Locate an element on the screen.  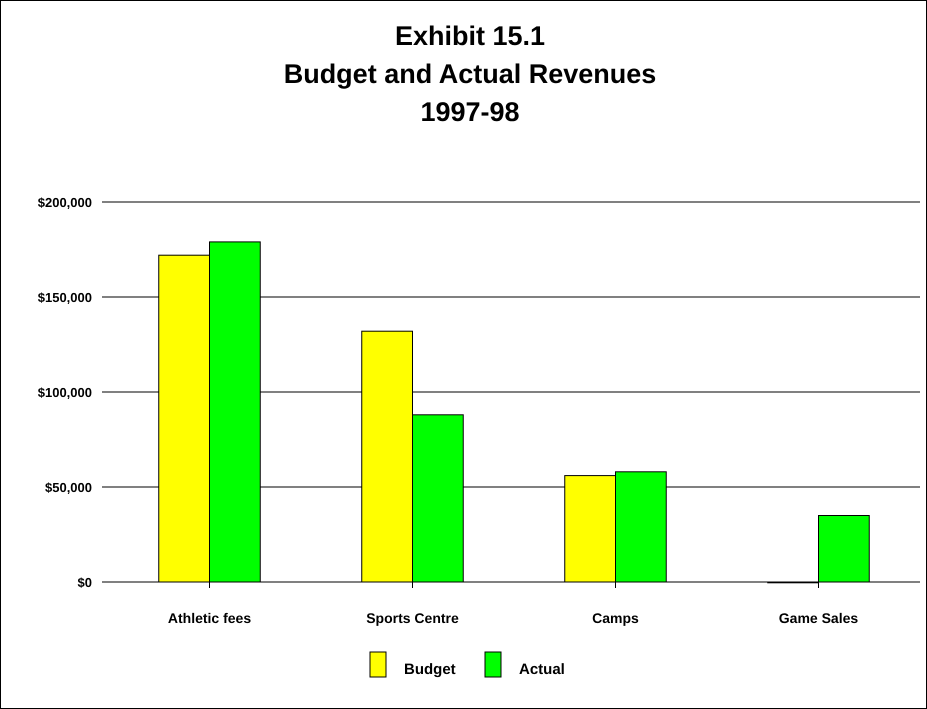
y-tick-label: $50,000 is located at coordinates (68, 487).